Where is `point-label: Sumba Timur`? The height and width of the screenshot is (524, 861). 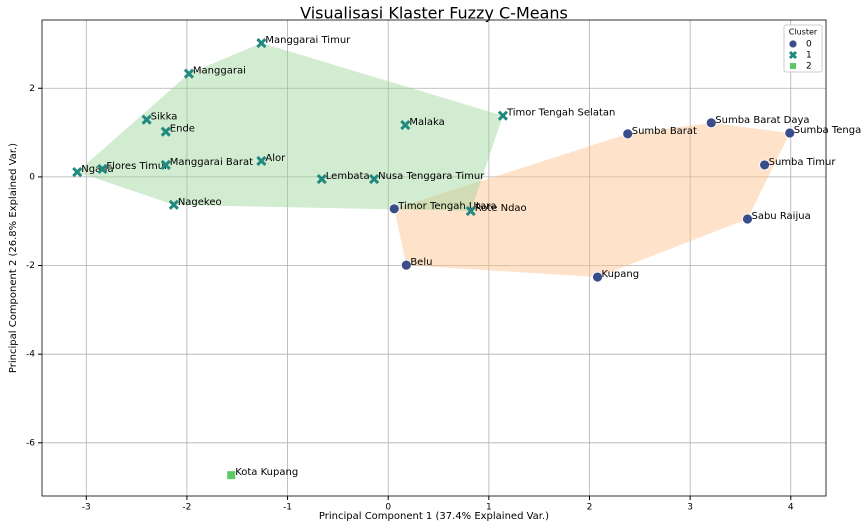 point-label: Sumba Timur is located at coordinates (803, 162).